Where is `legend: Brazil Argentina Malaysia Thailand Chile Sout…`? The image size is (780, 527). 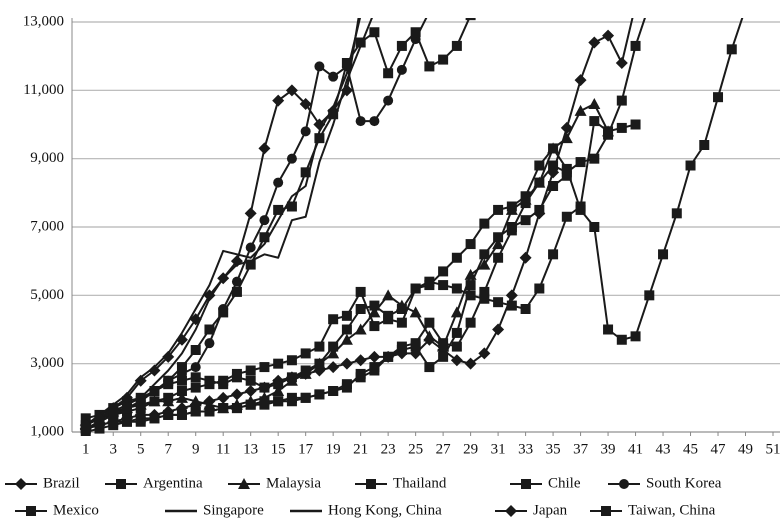
legend: Brazil Argentina Malaysia Thailand Chile Sout… is located at coordinates (363, 496).